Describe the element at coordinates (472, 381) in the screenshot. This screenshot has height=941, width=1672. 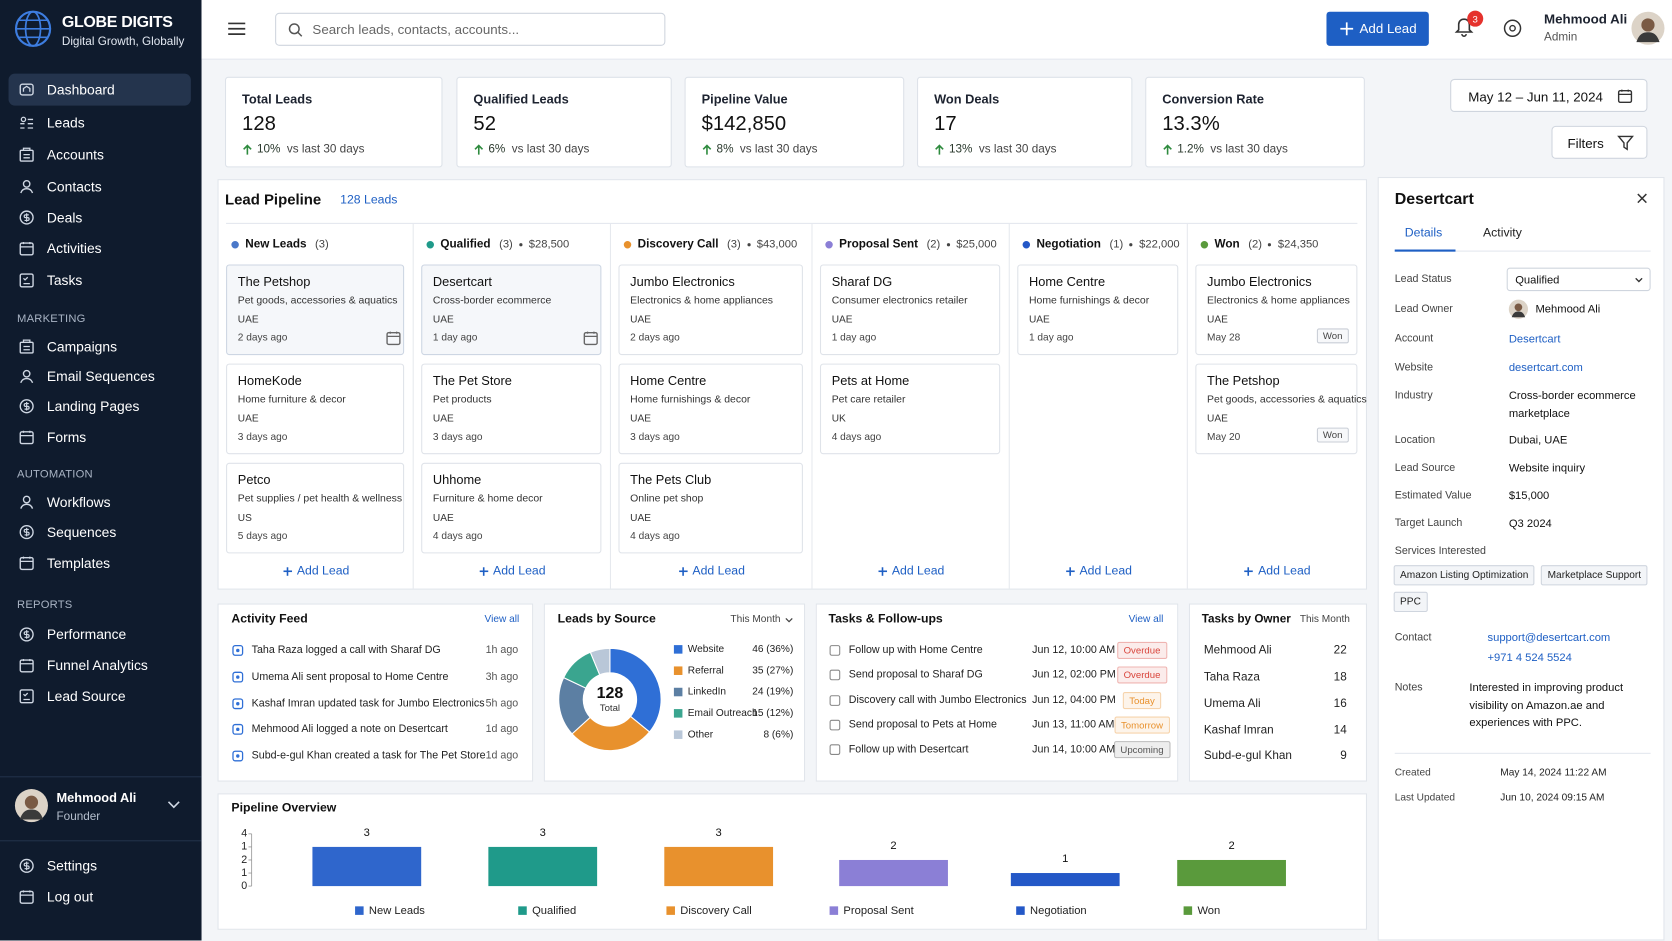
I see `lead-name: The Pet Store` at that location.